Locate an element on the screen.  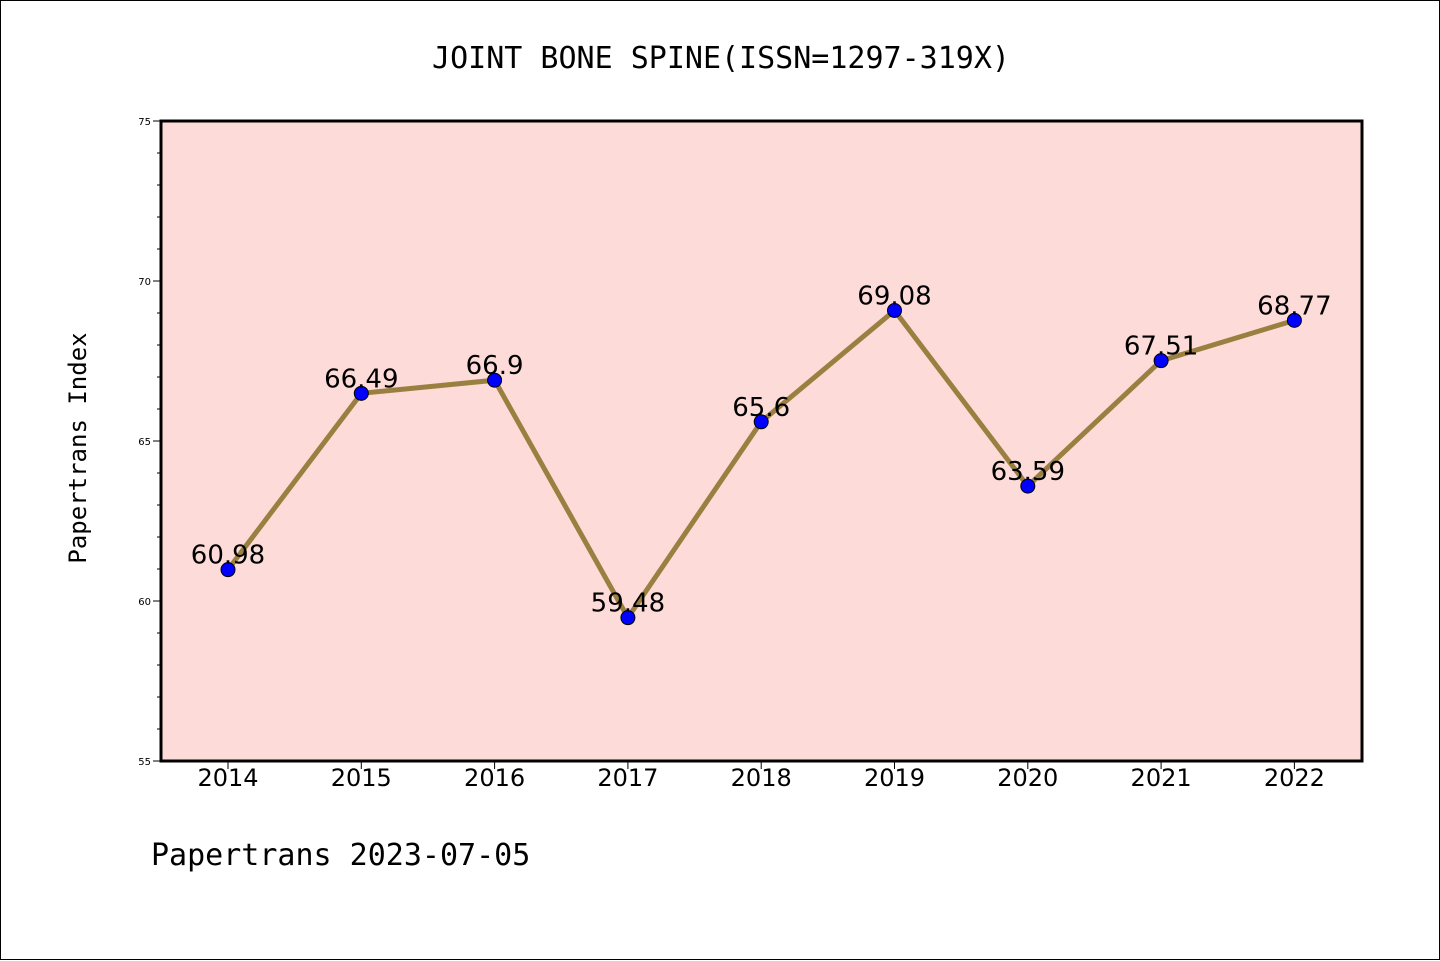
y-tick-label: 75 is located at coordinates (144, 122).